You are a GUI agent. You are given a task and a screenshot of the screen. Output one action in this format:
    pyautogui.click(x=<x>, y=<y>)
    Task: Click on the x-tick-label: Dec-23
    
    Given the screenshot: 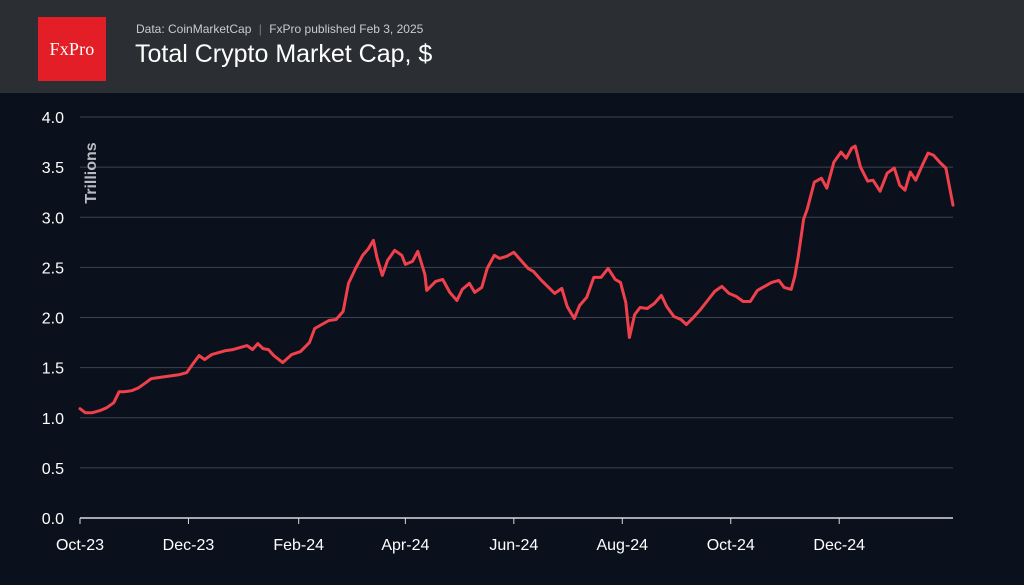 What is the action you would take?
    pyautogui.click(x=189, y=545)
    